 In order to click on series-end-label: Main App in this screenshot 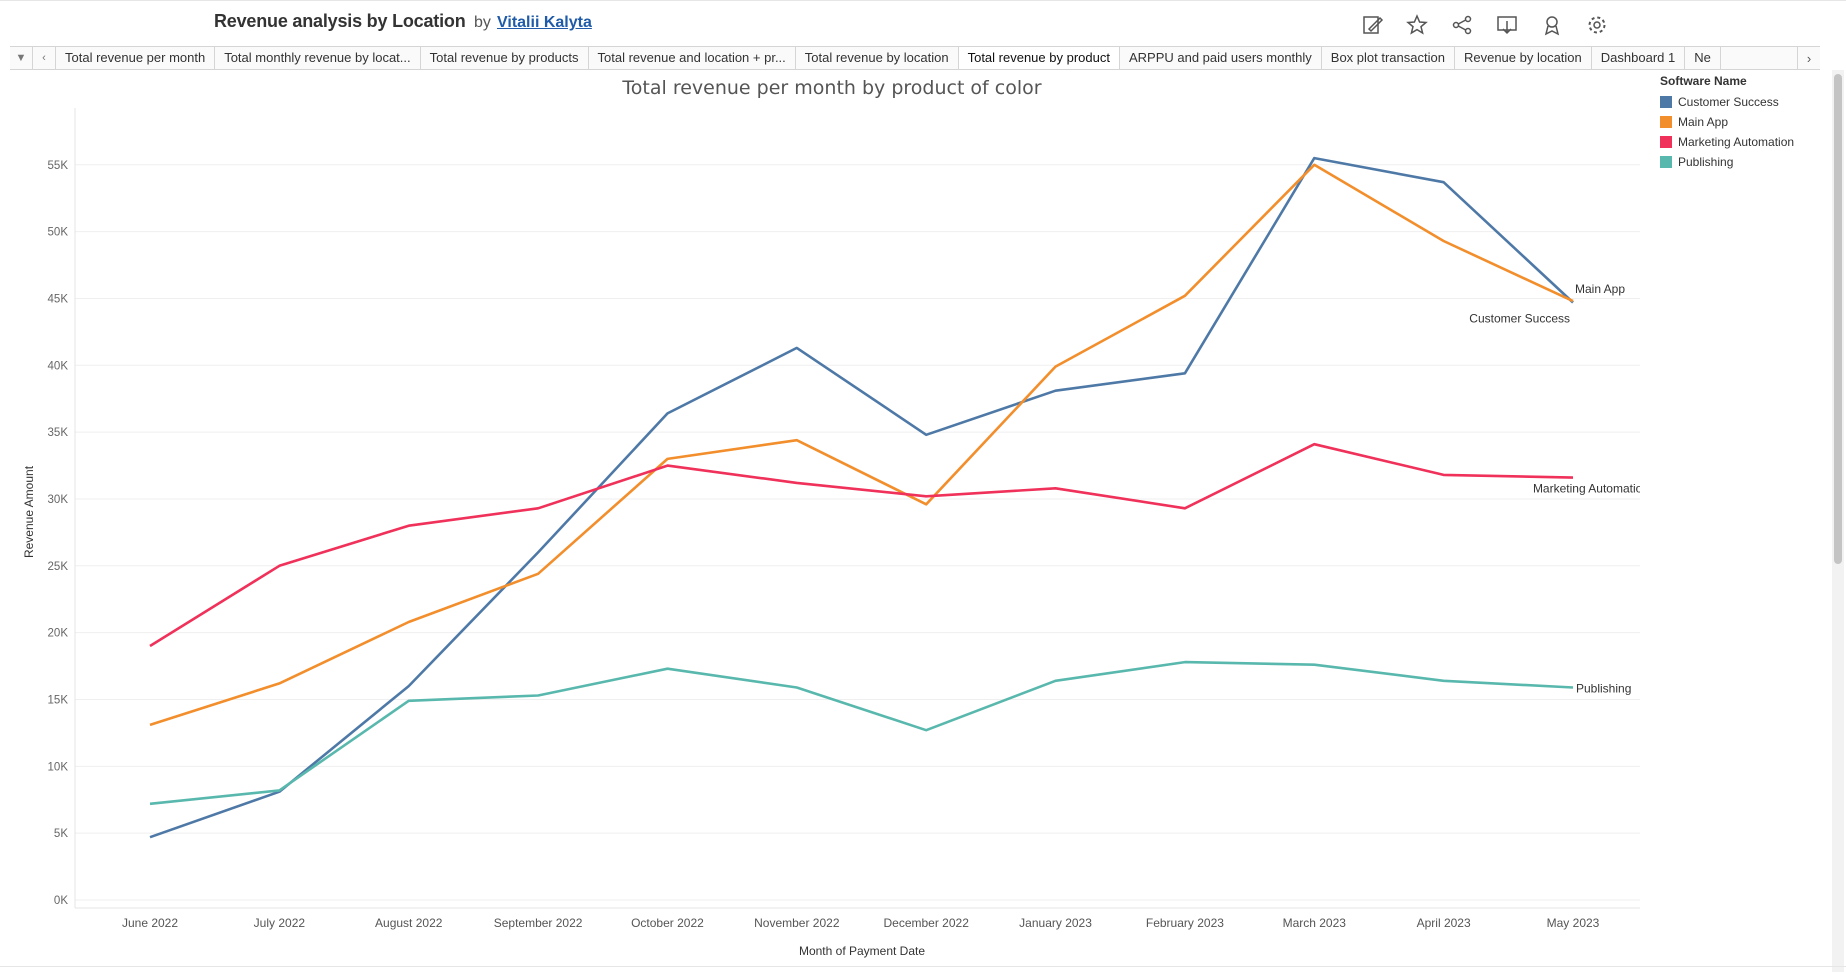, I will do `click(1600, 289)`.